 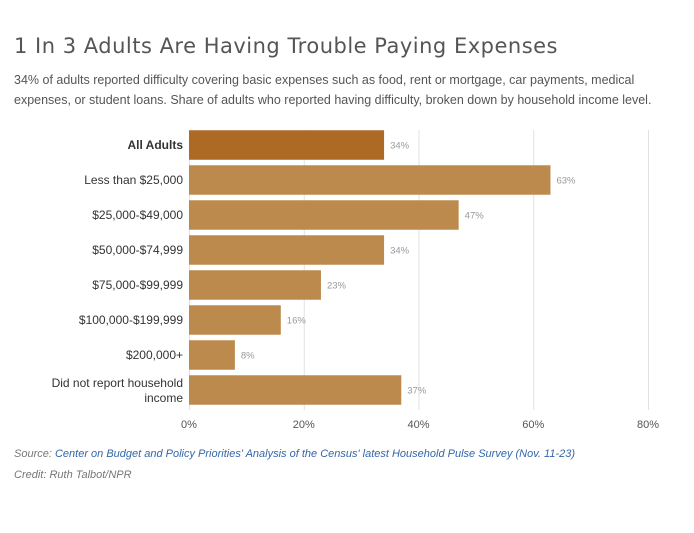 What do you see at coordinates (131, 320) in the screenshot?
I see `category-label: $100,000-$199,999` at bounding box center [131, 320].